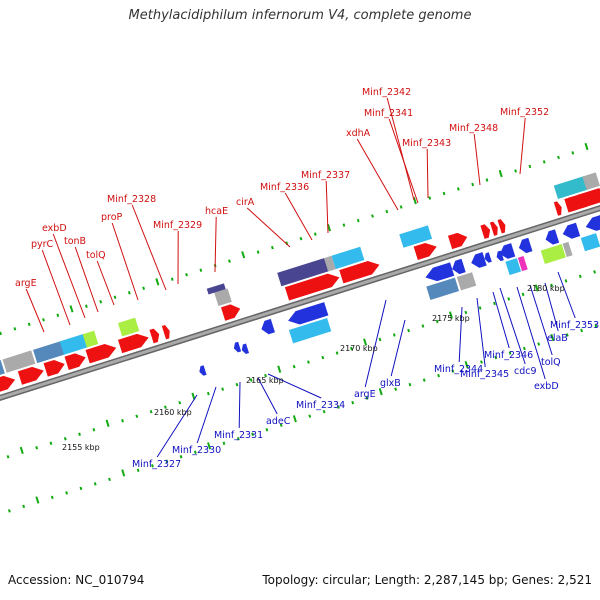 This screenshot has height=600, width=600. What do you see at coordinates (557, 338) in the screenshot?
I see `reverse-gene-label: elaB` at bounding box center [557, 338].